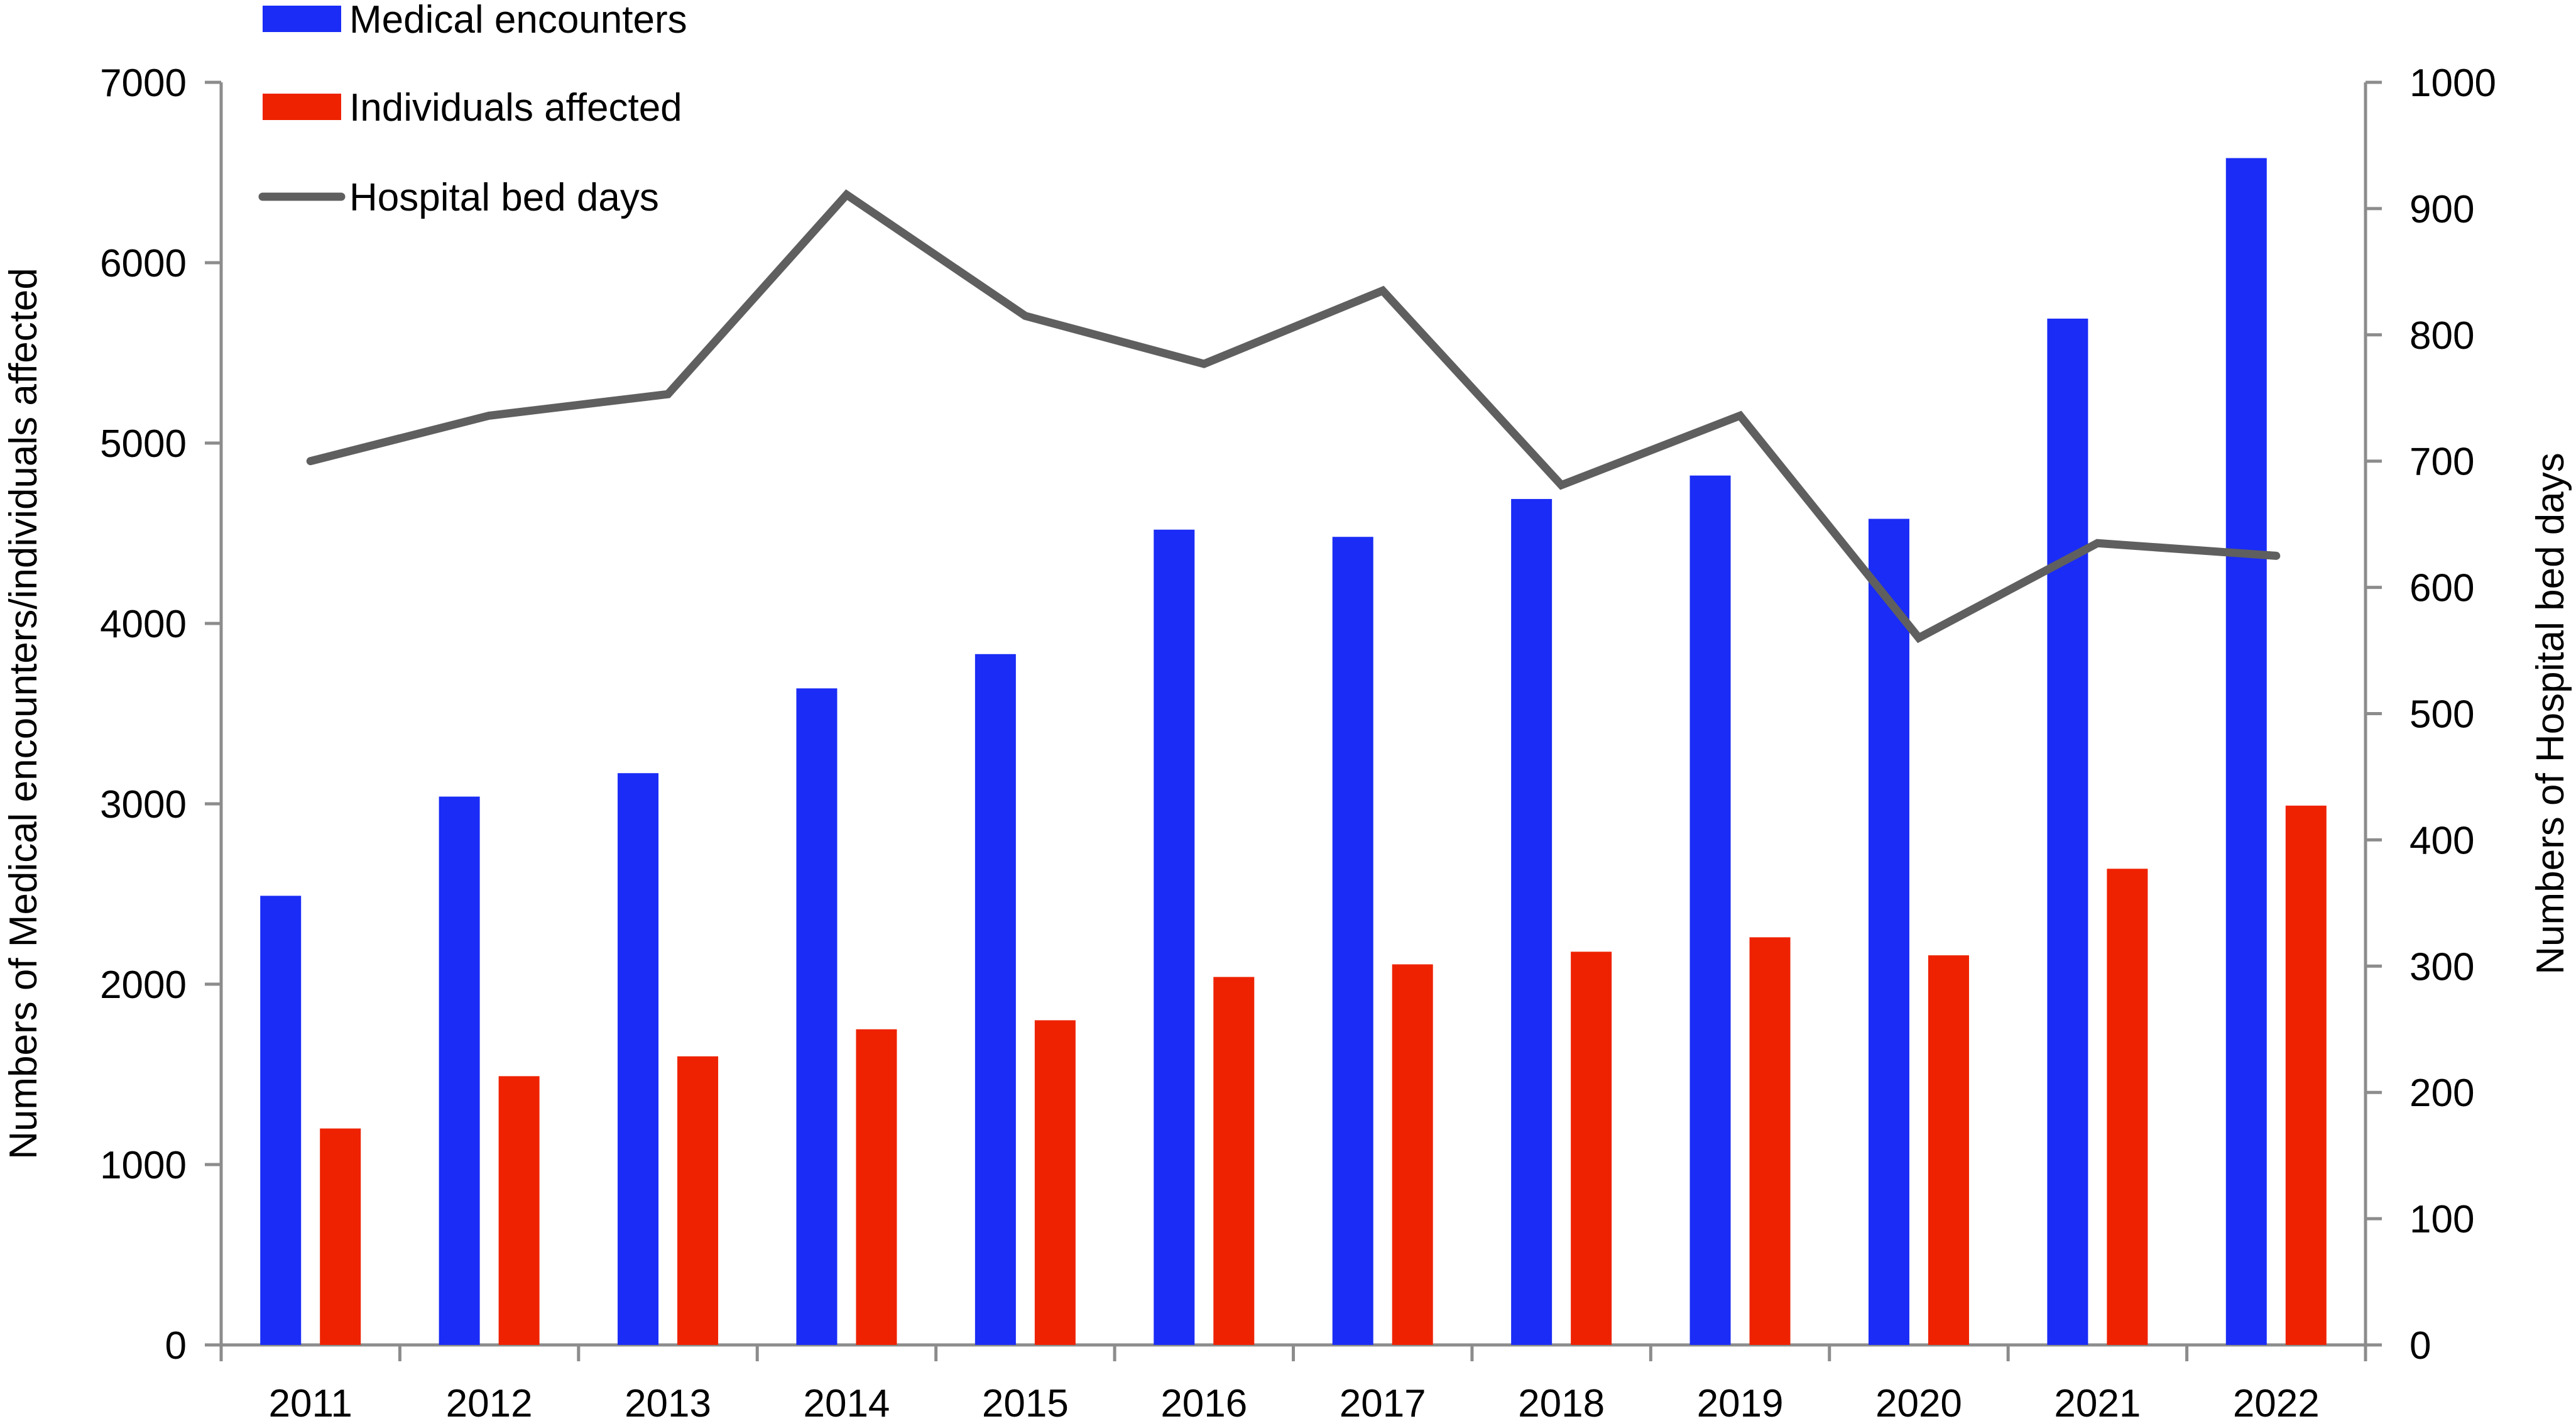 Image resolution: width=2576 pixels, height=1426 pixels. What do you see at coordinates (143, 83) in the screenshot?
I see `left-tick-label: 7000` at bounding box center [143, 83].